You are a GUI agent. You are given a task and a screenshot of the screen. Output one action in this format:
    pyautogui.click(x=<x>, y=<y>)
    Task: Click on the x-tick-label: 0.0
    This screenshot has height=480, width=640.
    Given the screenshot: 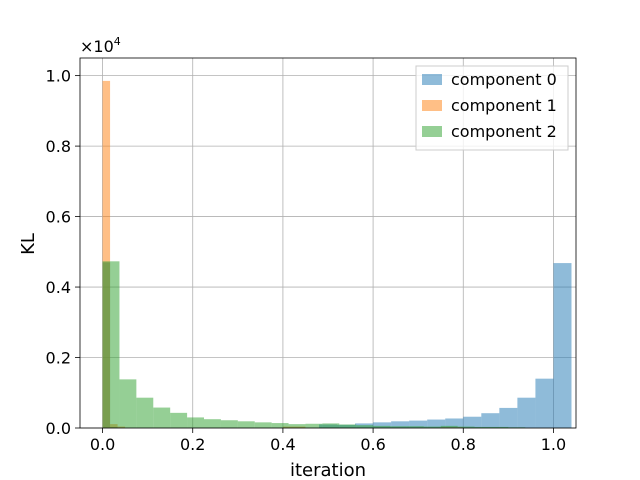 What is the action you would take?
    pyautogui.click(x=102, y=444)
    